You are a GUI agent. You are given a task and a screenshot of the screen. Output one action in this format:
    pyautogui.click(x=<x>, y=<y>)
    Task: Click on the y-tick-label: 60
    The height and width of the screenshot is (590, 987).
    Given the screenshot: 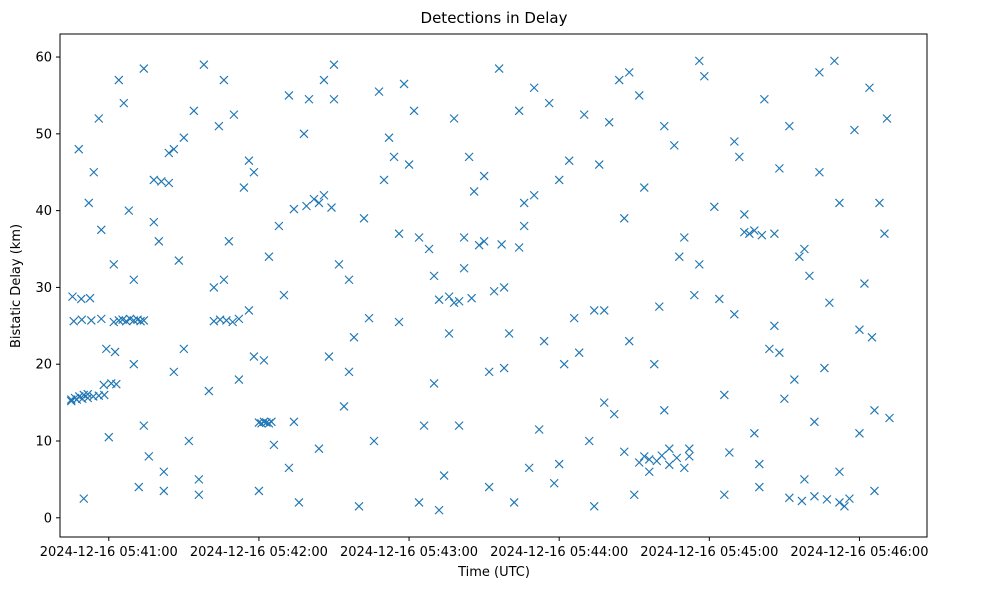 What is the action you would take?
    pyautogui.click(x=43, y=58)
    